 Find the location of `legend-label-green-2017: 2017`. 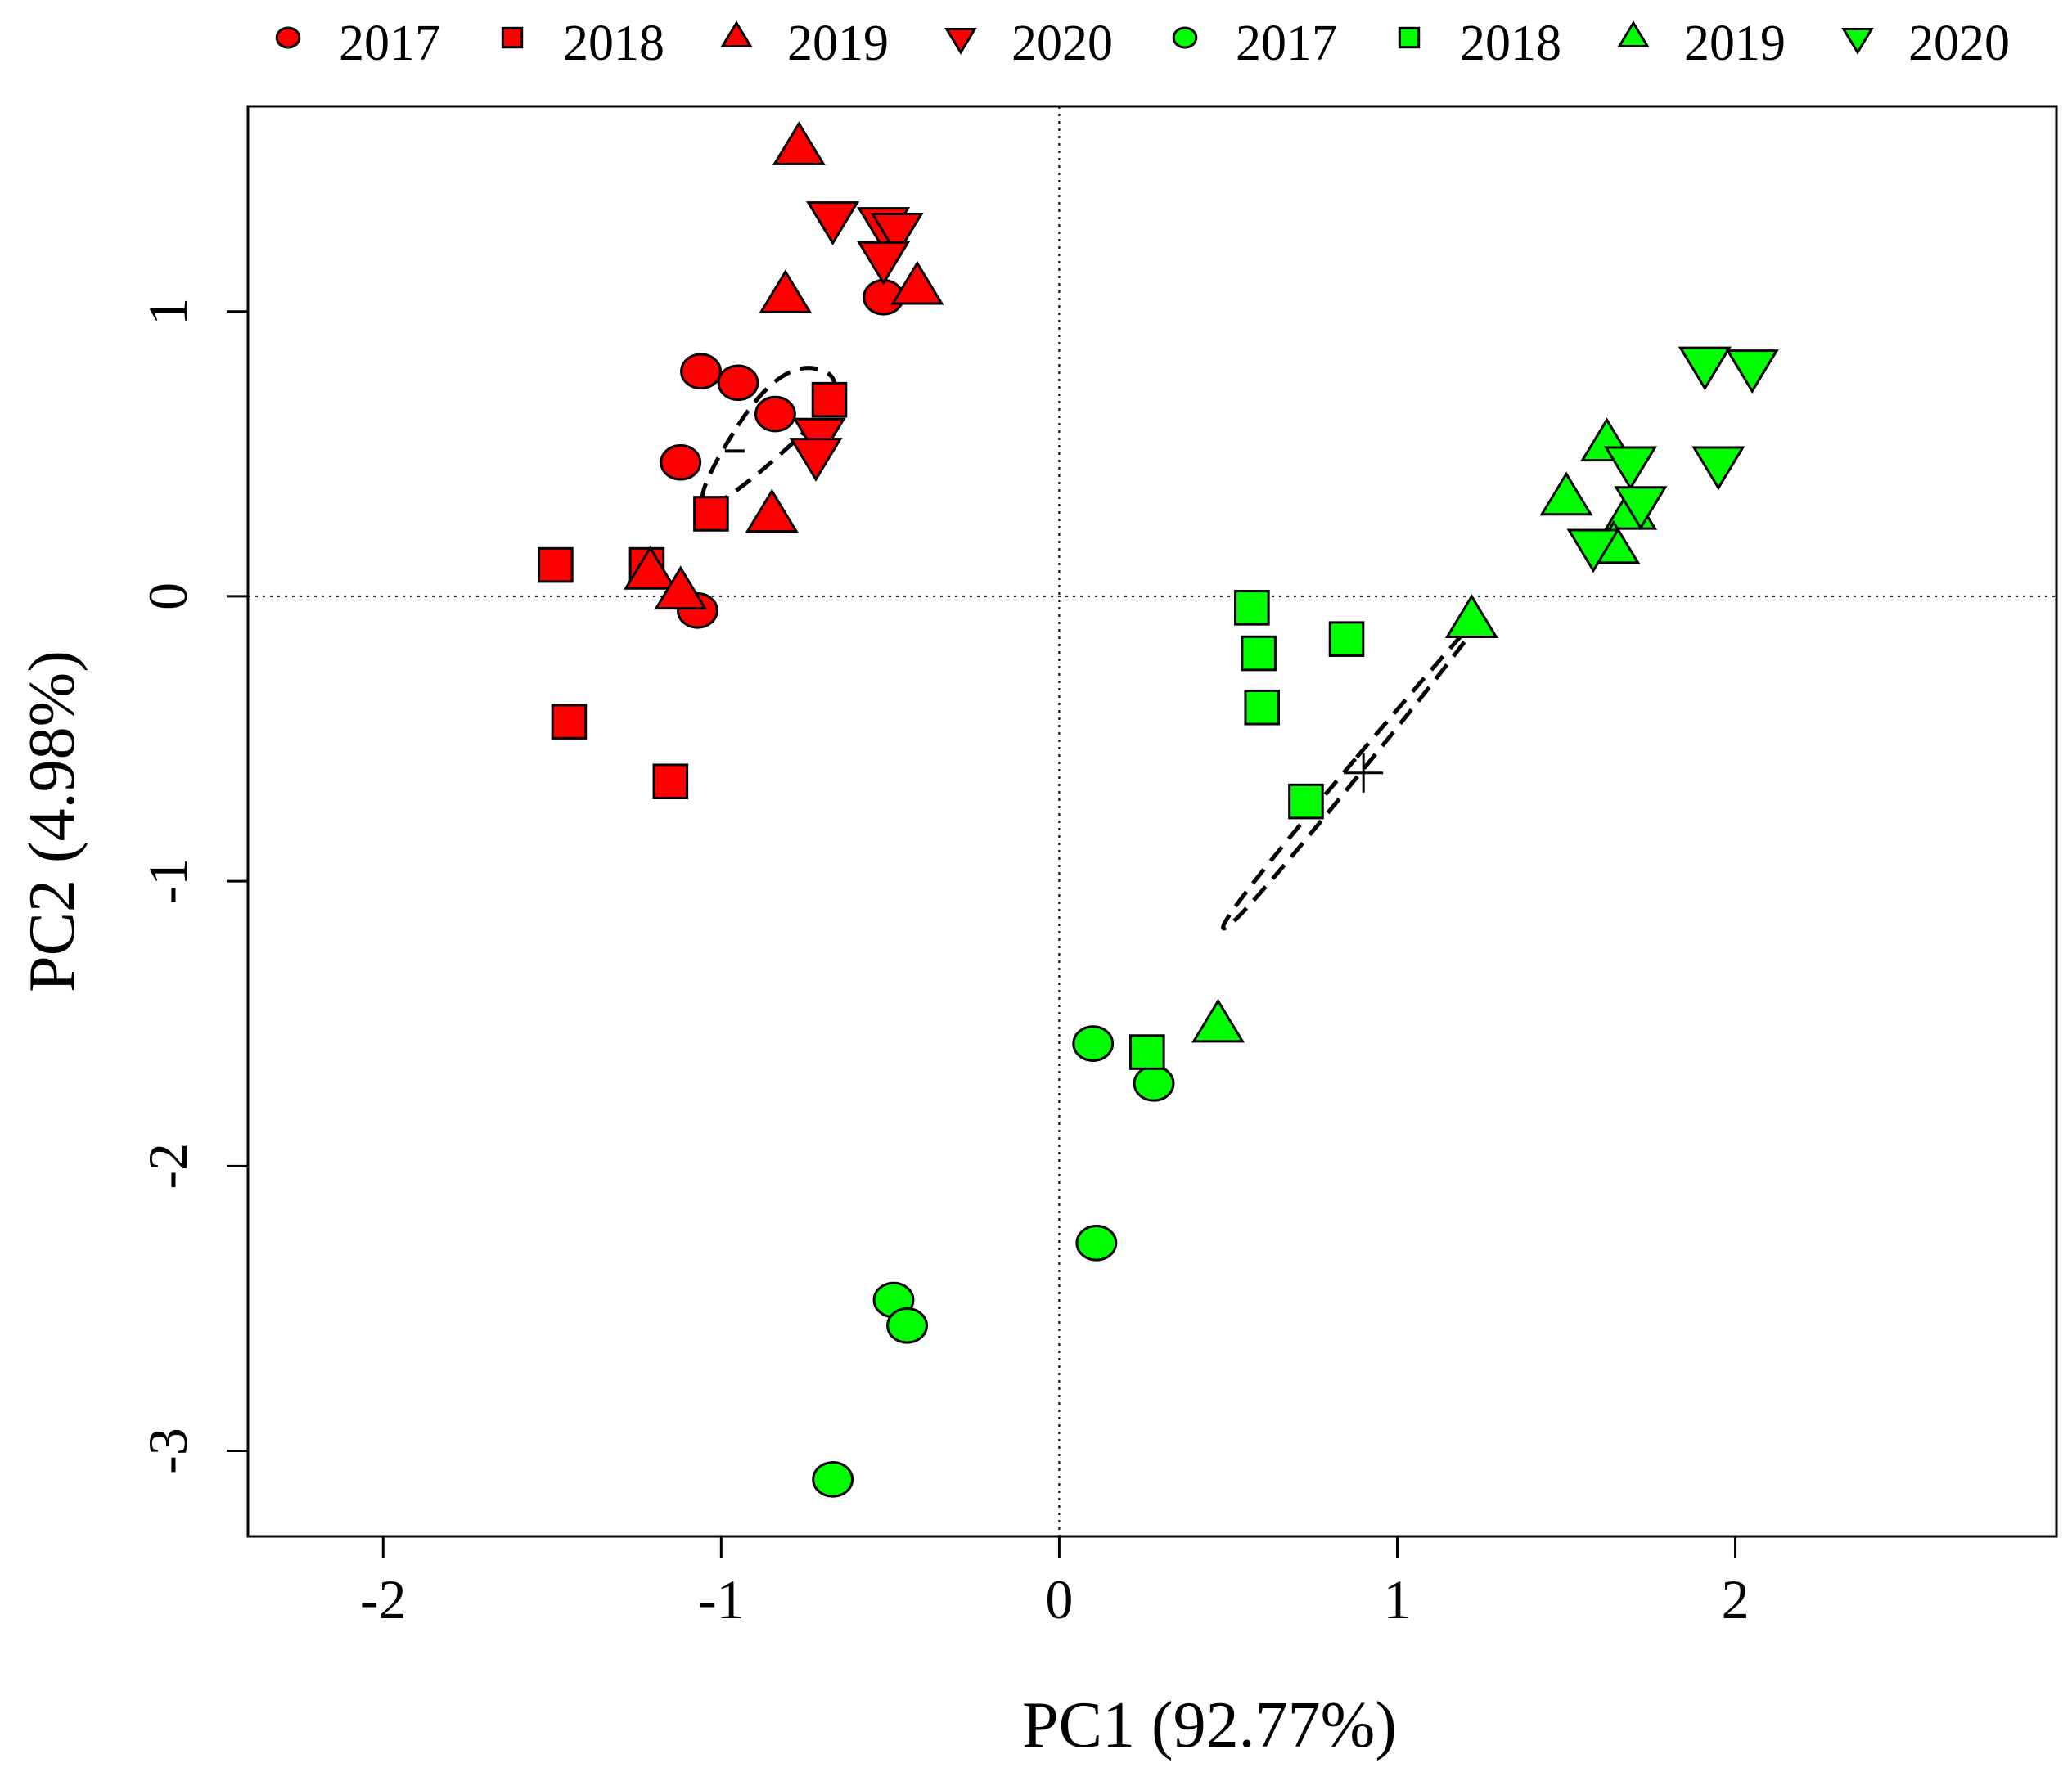

legend-label-green-2017: 2017 is located at coordinates (1286, 43).